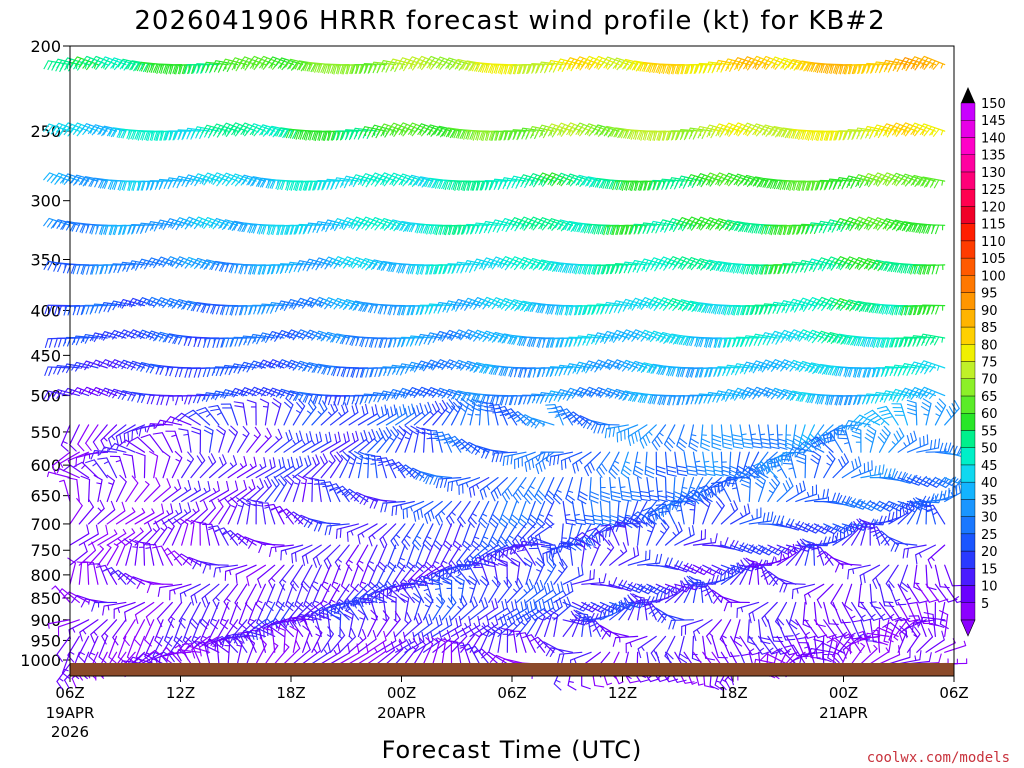 Image resolution: width=1024 pixels, height=768 pixels. What do you see at coordinates (993, 173) in the screenshot?
I see `colorbar-label: 130` at bounding box center [993, 173].